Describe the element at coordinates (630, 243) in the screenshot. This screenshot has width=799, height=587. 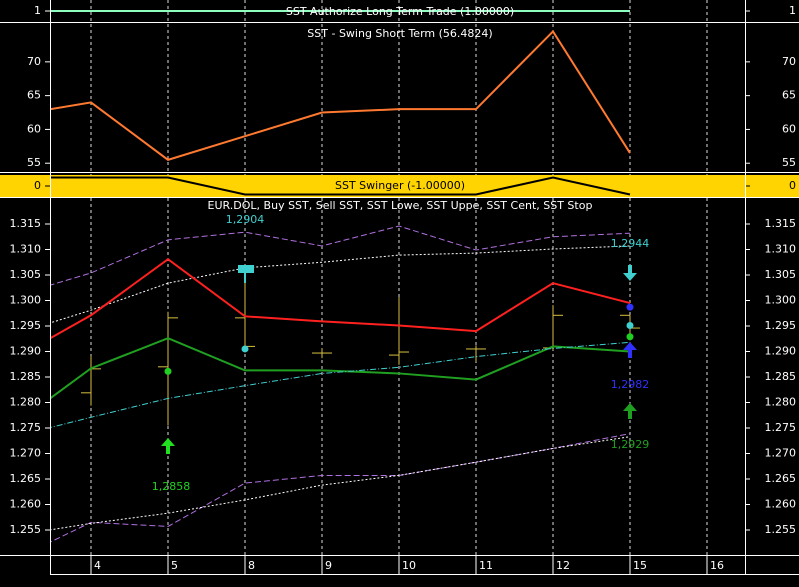
I see `annotation: 1,2944` at that location.